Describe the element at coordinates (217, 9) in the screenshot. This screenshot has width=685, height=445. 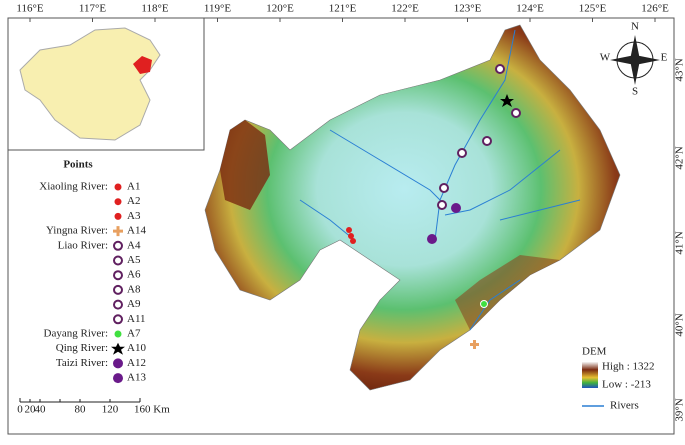
I see `longitude-label: 119°E` at that location.